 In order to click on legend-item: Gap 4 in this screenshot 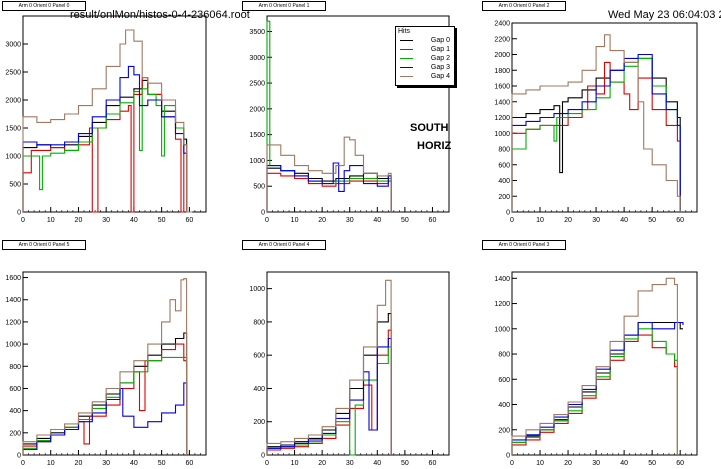, I will do `click(426, 76)`.